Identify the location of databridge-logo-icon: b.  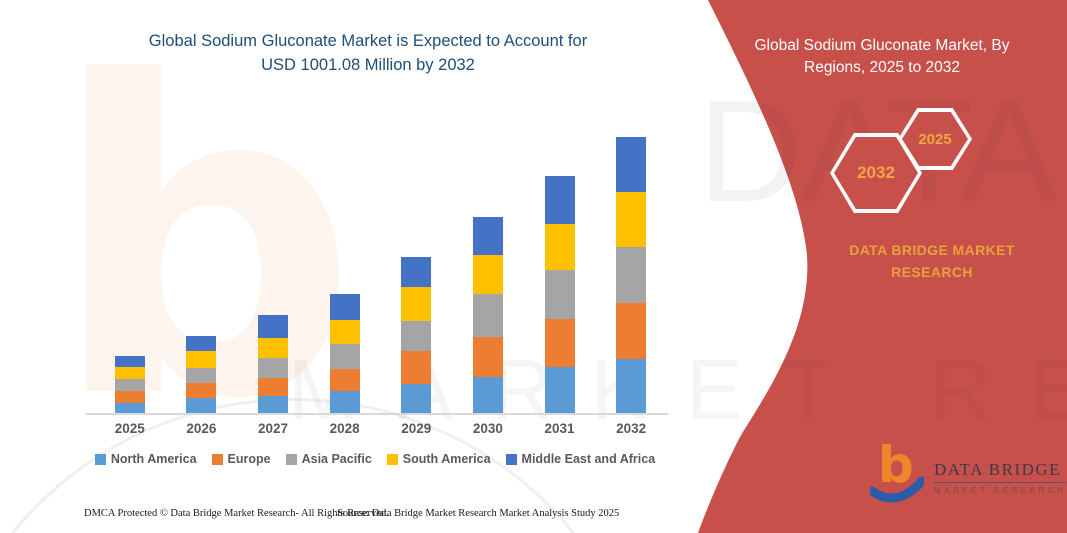
(897, 471).